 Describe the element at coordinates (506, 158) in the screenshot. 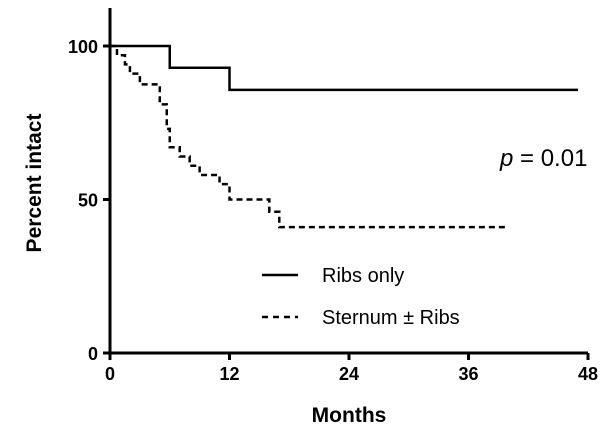

I see `p-value-symbol: p` at that location.